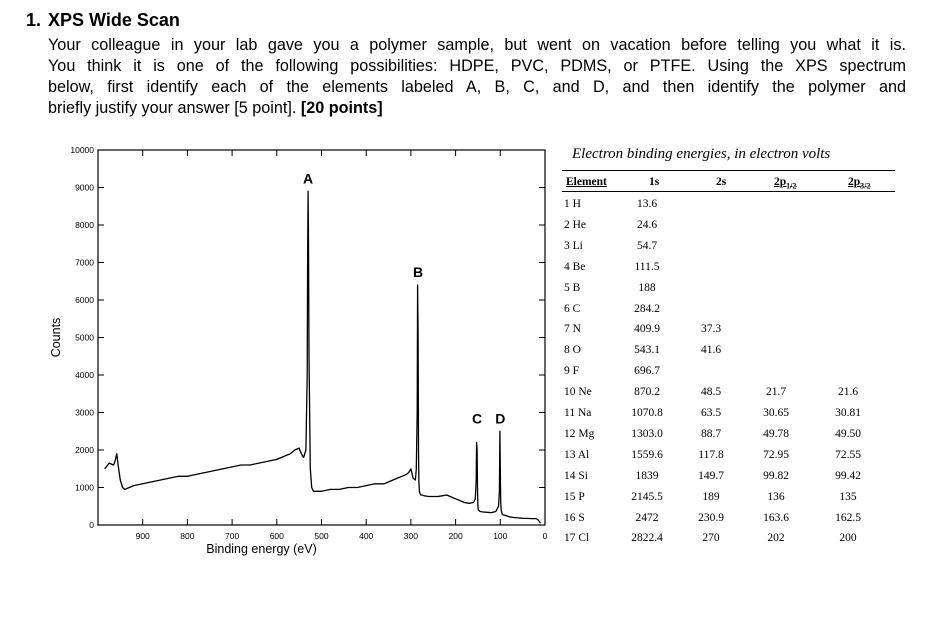  I want to click on table-top-rule, so click(728, 170).